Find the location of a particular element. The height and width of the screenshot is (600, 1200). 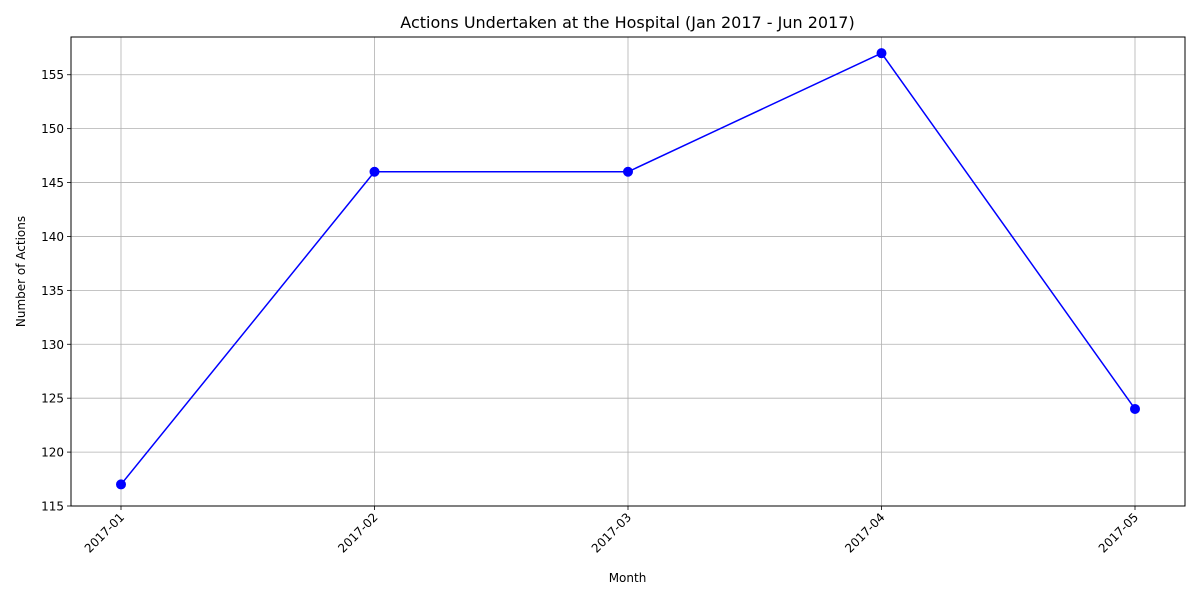

y-tick-label: 145 is located at coordinates (52, 183).